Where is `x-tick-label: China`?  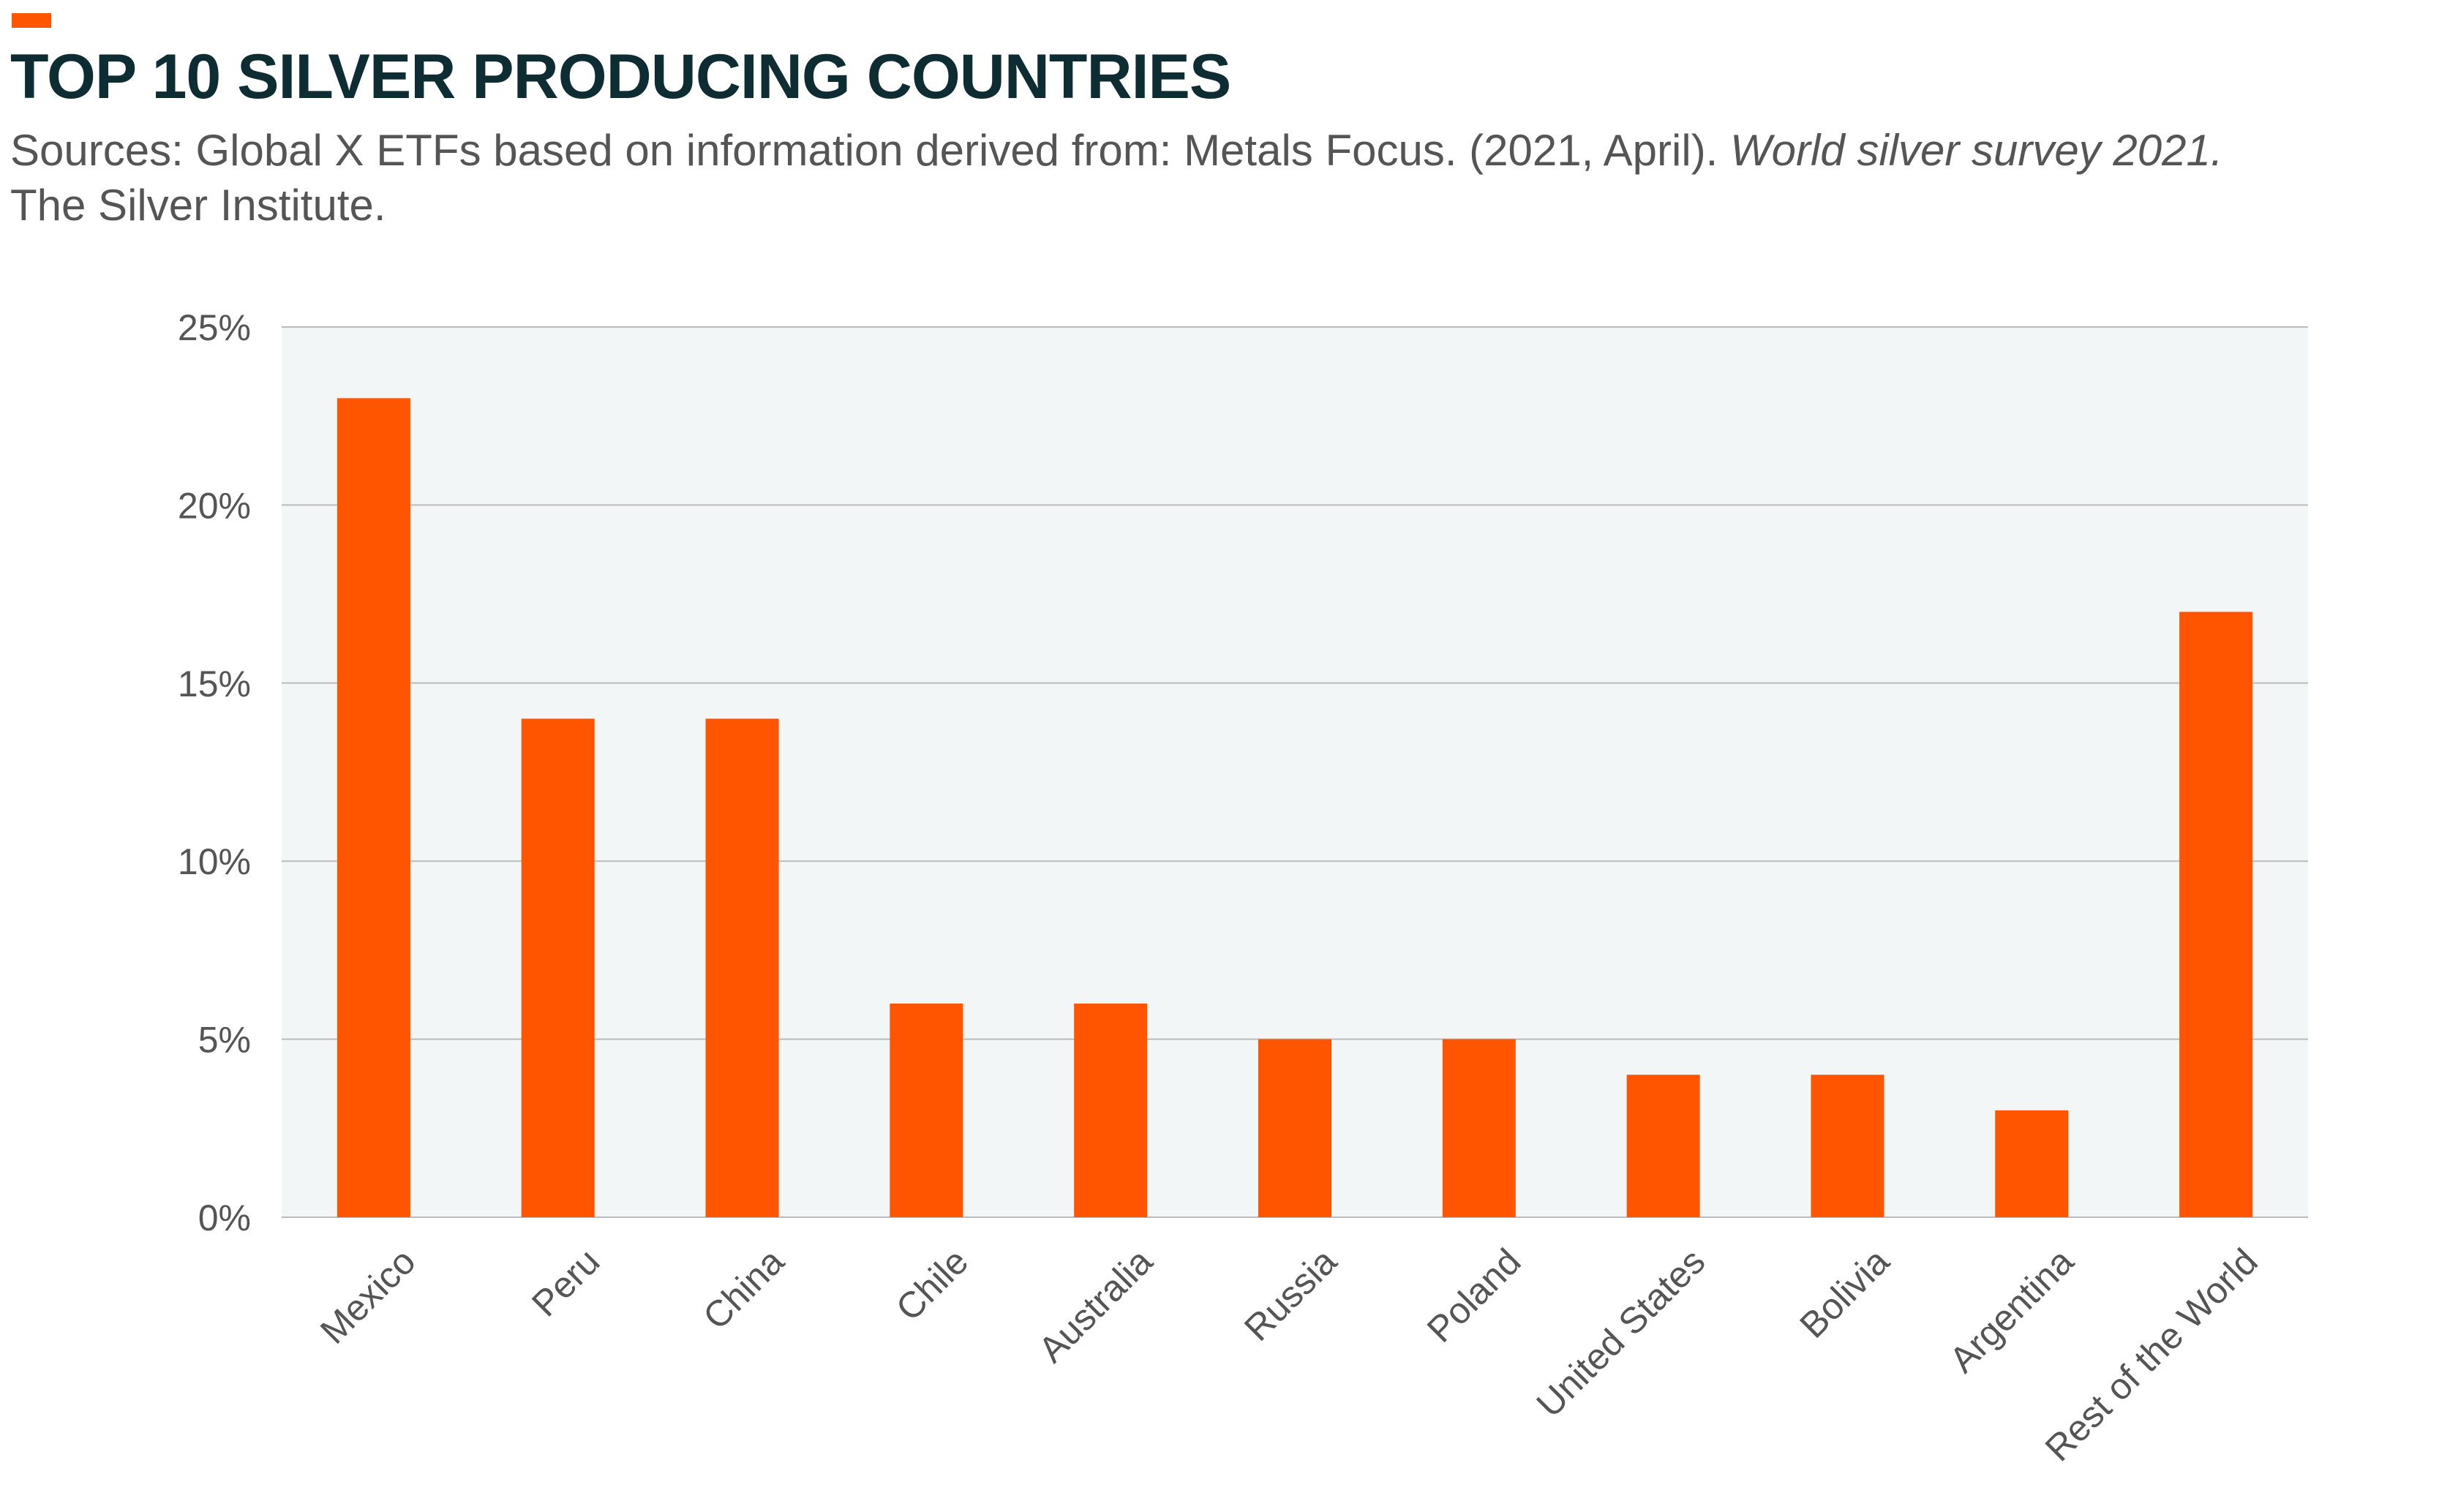
x-tick-label: China is located at coordinates (743, 1289).